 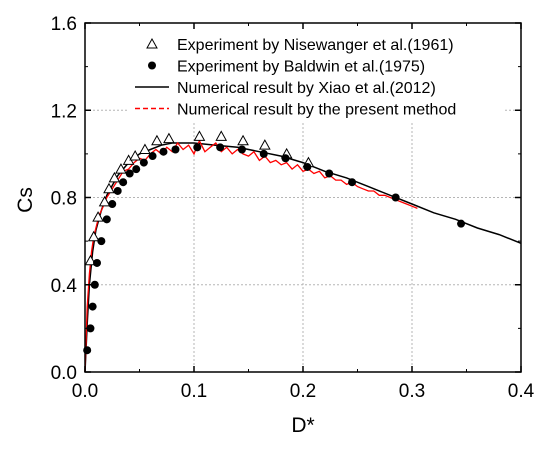 What do you see at coordinates (64, 199) in the screenshot?
I see `y-tick-label: 0.8` at bounding box center [64, 199].